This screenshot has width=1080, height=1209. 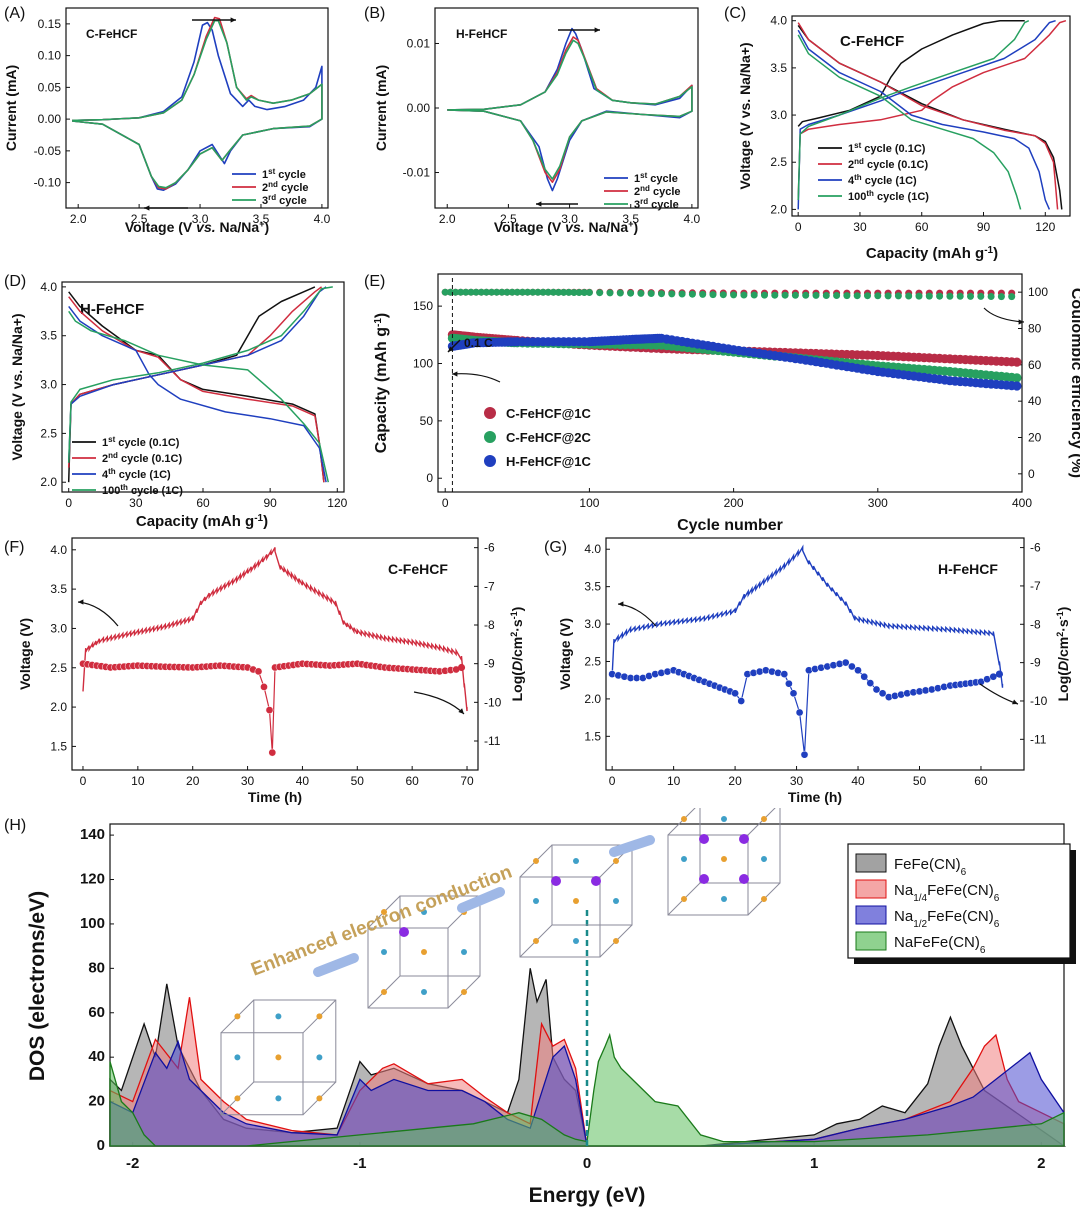 I want to click on y-axis-label: Voltage (V), so click(x=25, y=654).